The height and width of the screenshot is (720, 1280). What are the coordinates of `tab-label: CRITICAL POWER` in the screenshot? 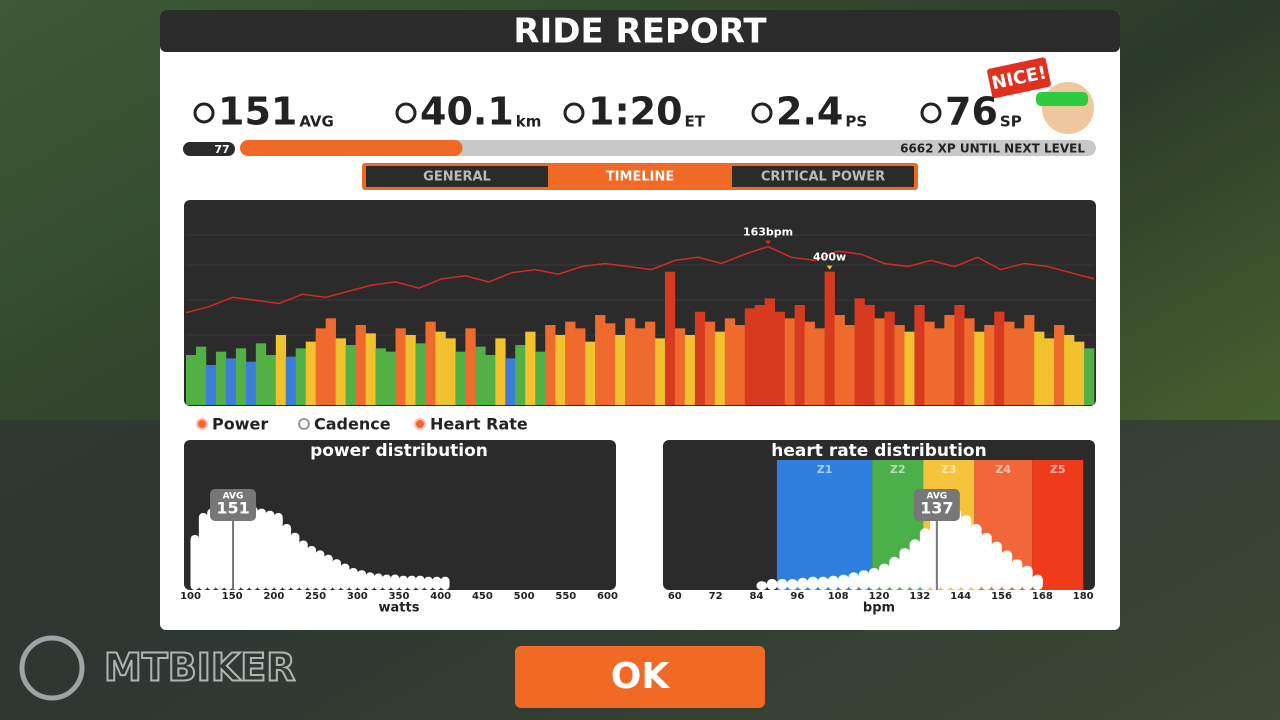 It's located at (823, 177).